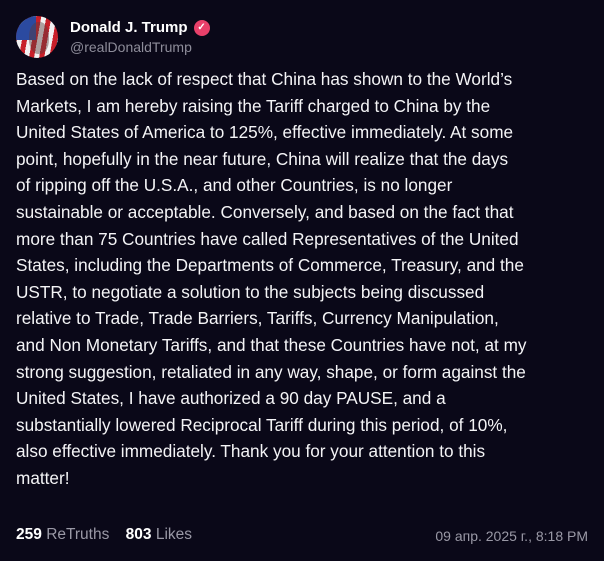 This screenshot has height=561, width=604. What do you see at coordinates (37, 37) in the screenshot?
I see `avatar` at bounding box center [37, 37].